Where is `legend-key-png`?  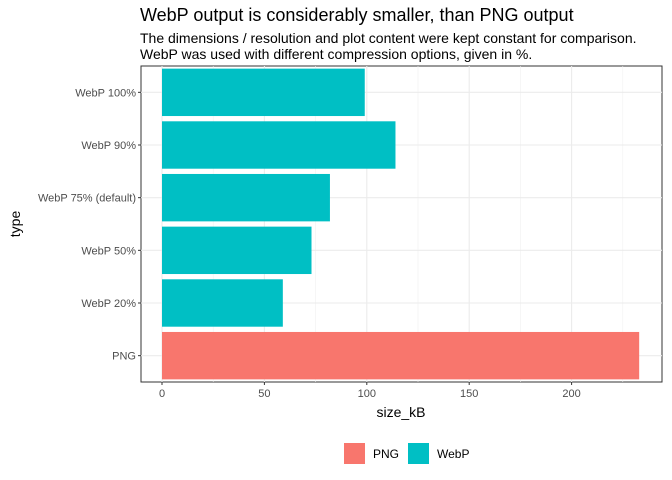
legend-key-png is located at coordinates (354, 453).